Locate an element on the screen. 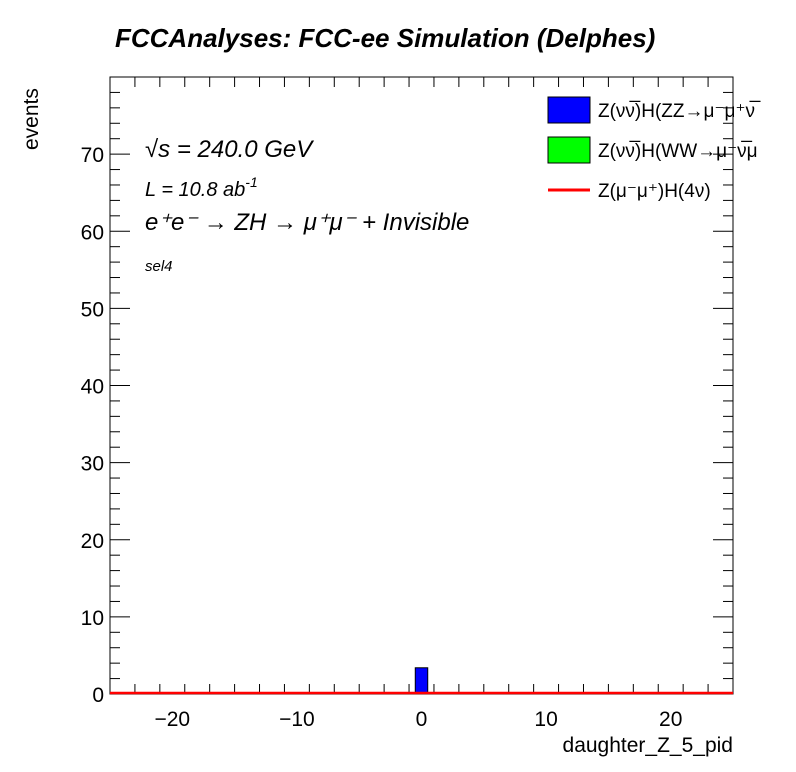  legend-label: Z(νν̅)H(WW→μ⁻ν̅μ is located at coordinates (678, 151).